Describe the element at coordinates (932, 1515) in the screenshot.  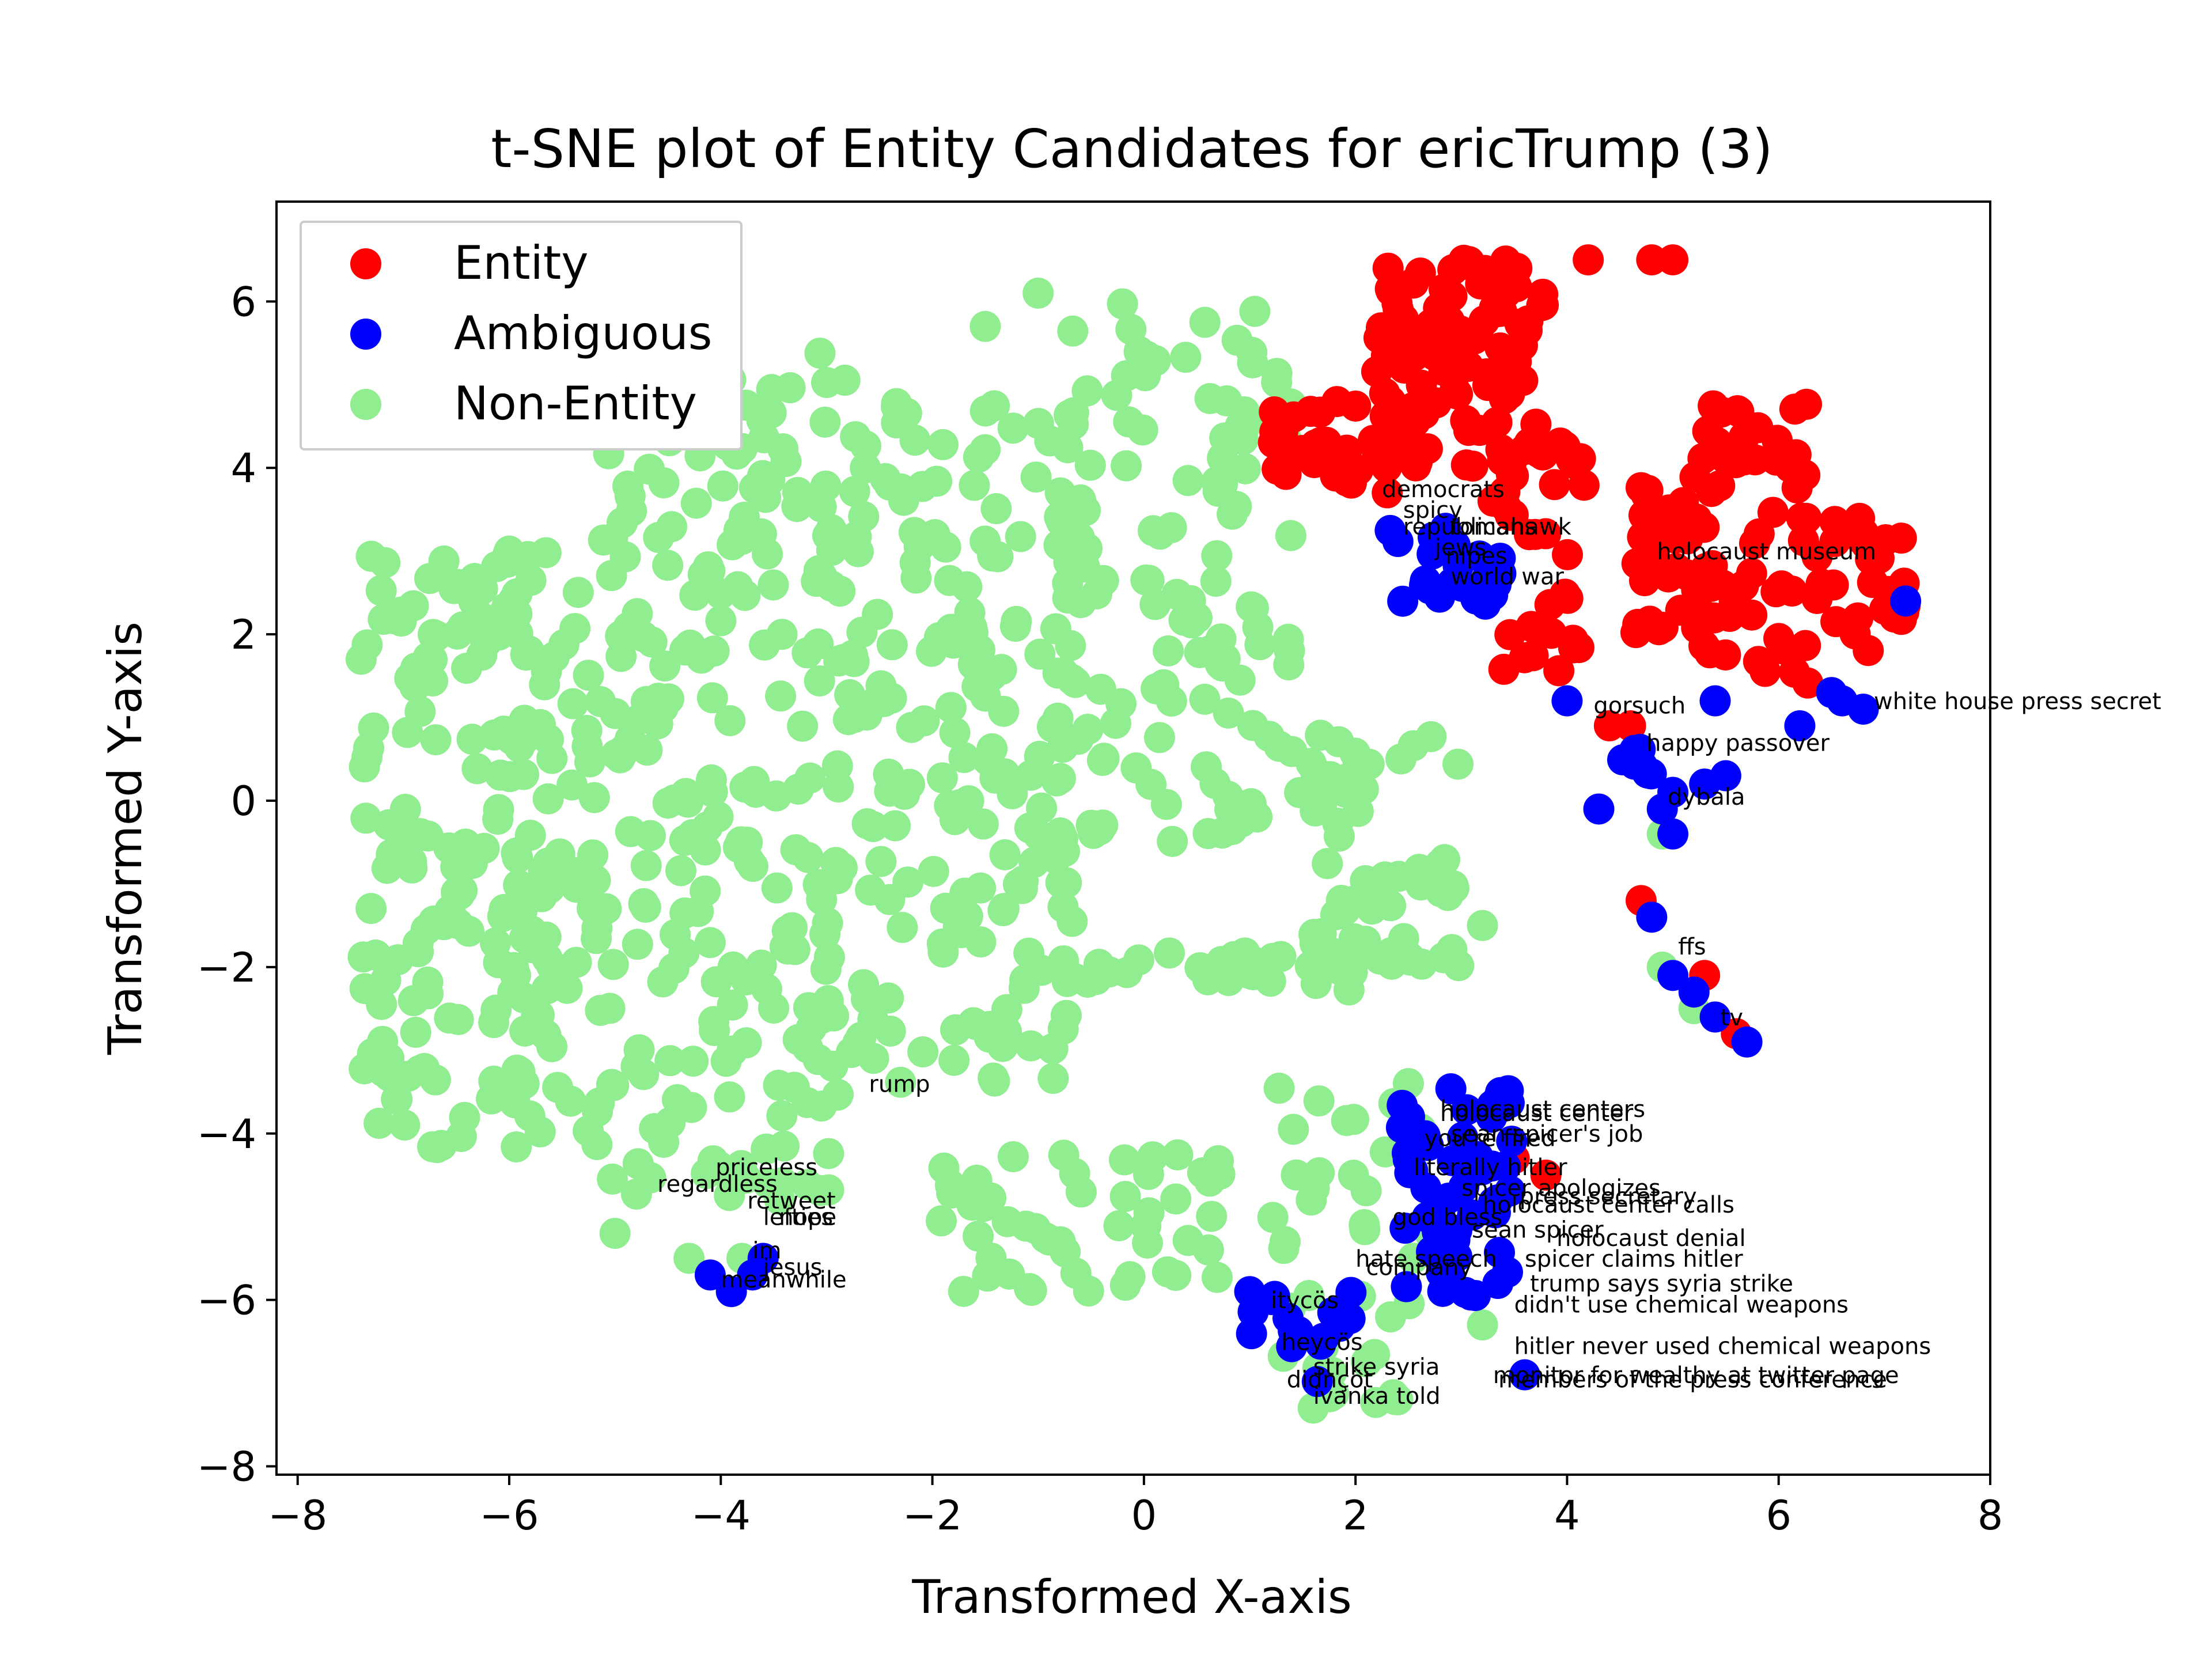
I see `x-tick-label: −2` at that location.